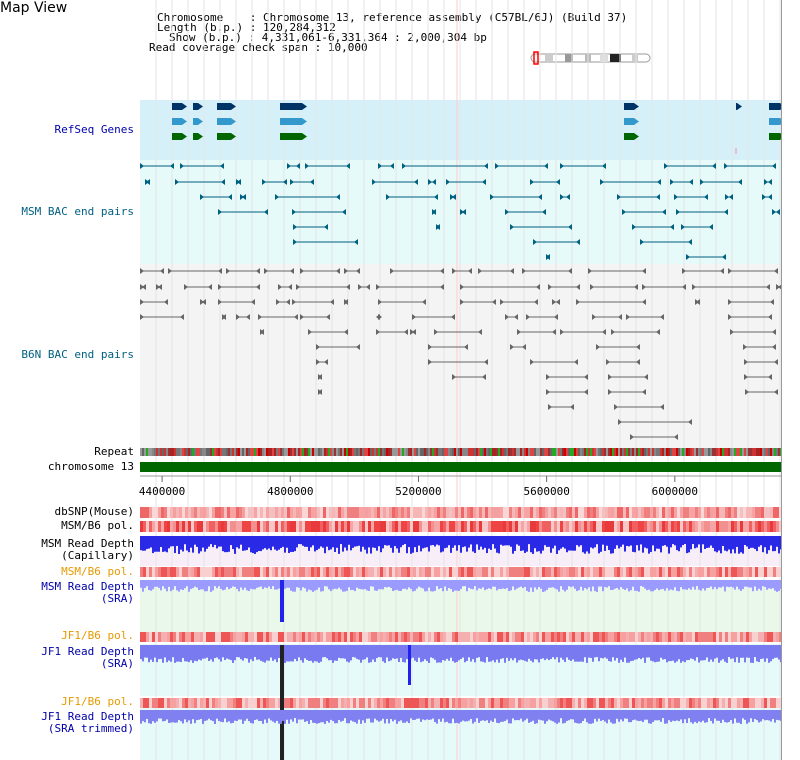 The height and width of the screenshot is (760, 800). What do you see at coordinates (790, 380) in the screenshot?
I see `right-scroll-frame` at bounding box center [790, 380].